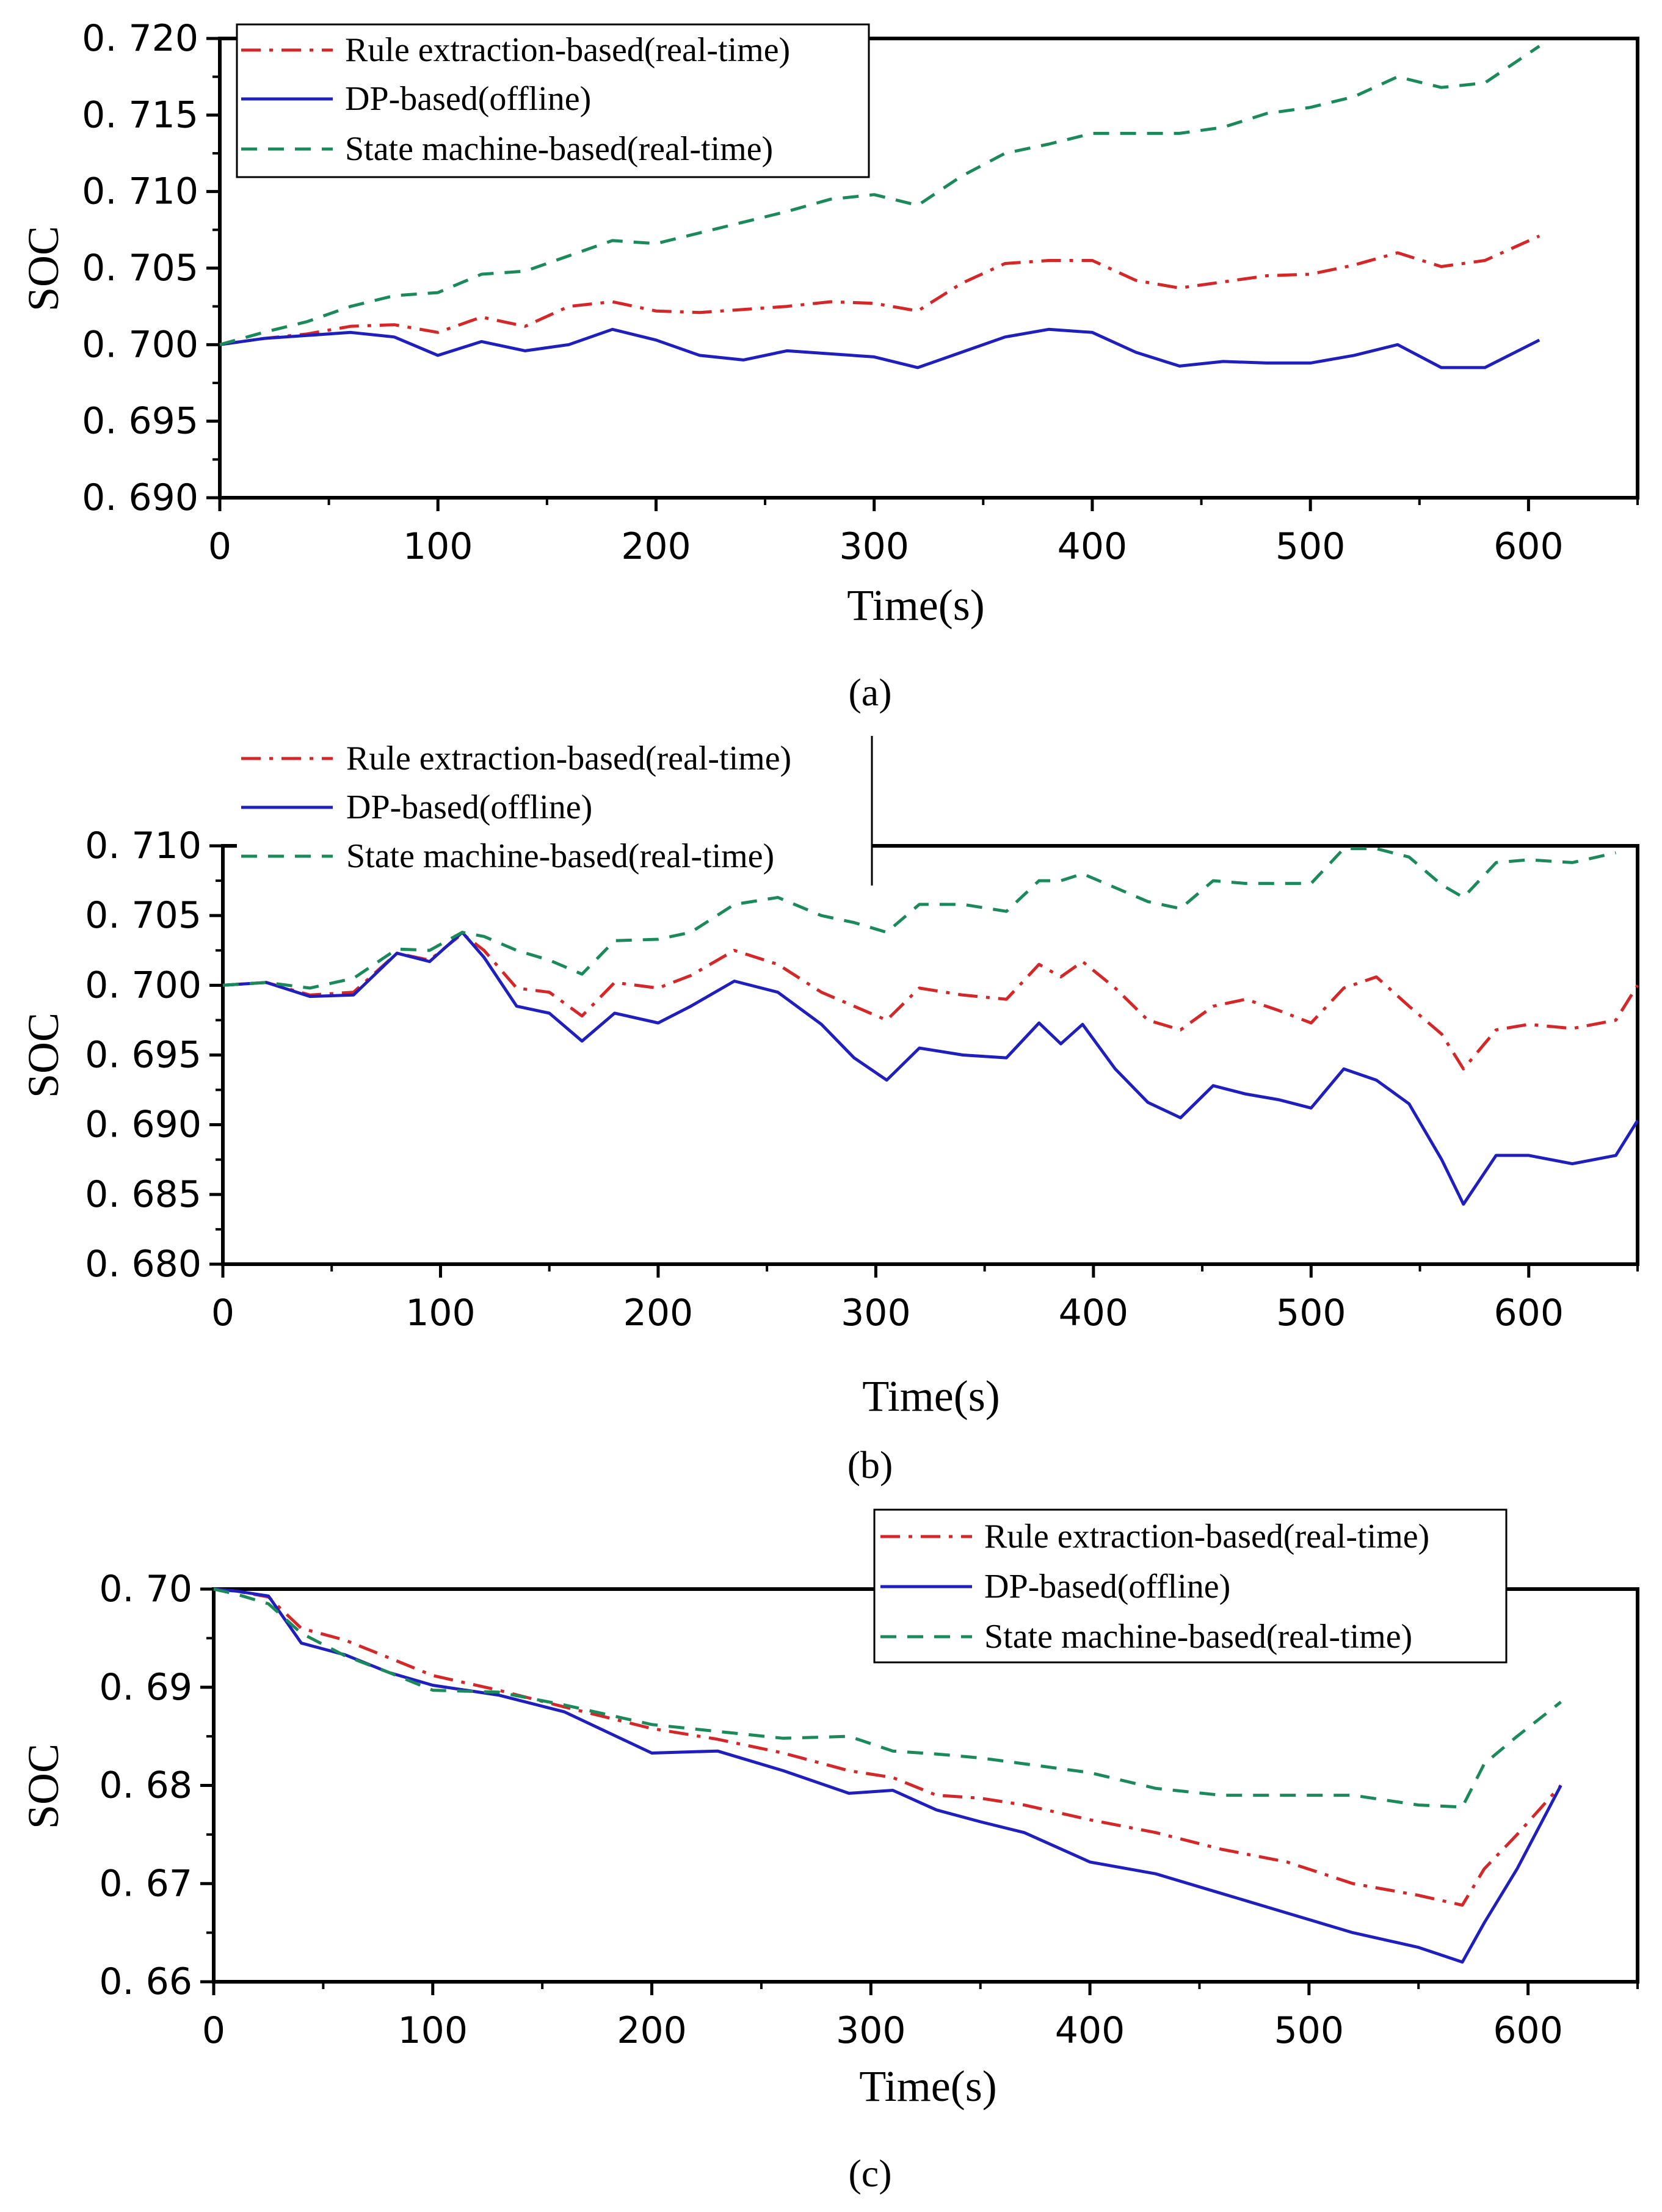 This screenshot has width=1662, height=2212. What do you see at coordinates (145, 1589) in the screenshot?
I see `y-tick-label: 0. 70` at bounding box center [145, 1589].